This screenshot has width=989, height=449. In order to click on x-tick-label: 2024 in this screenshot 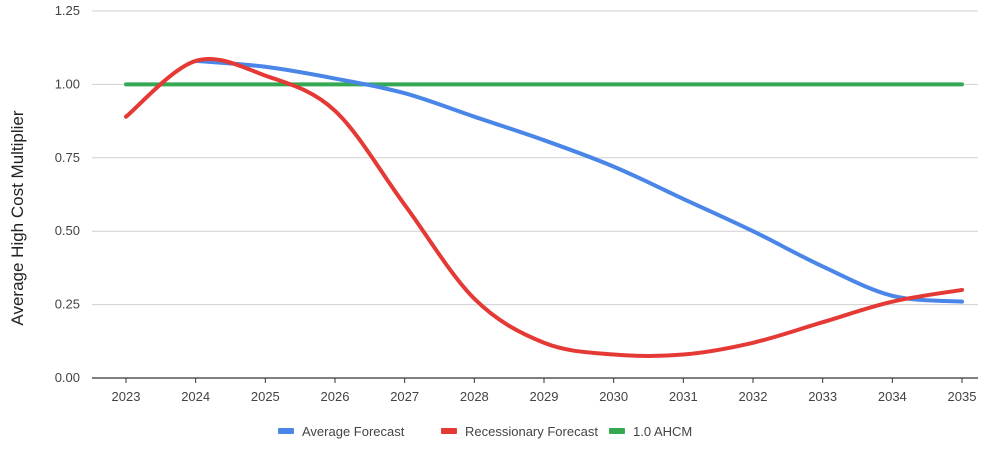, I will do `click(195, 396)`.